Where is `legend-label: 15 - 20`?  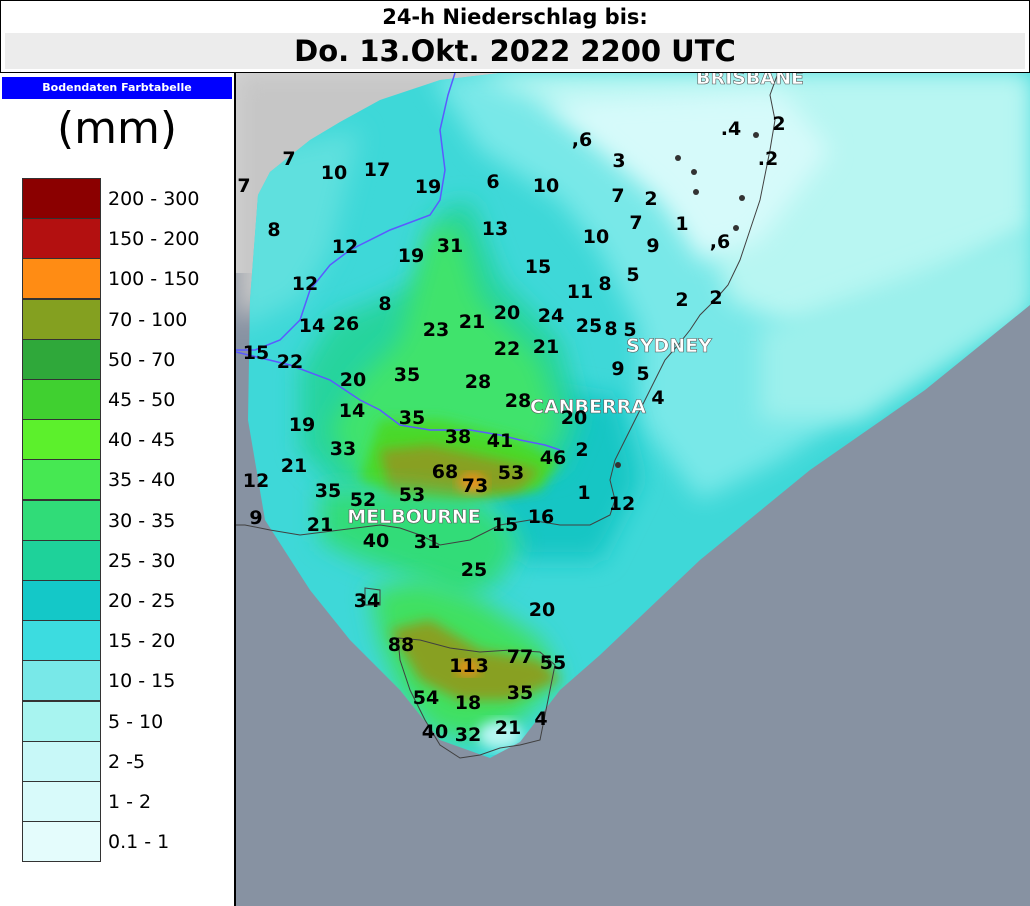
legend-label: 15 - 20 is located at coordinates (142, 641).